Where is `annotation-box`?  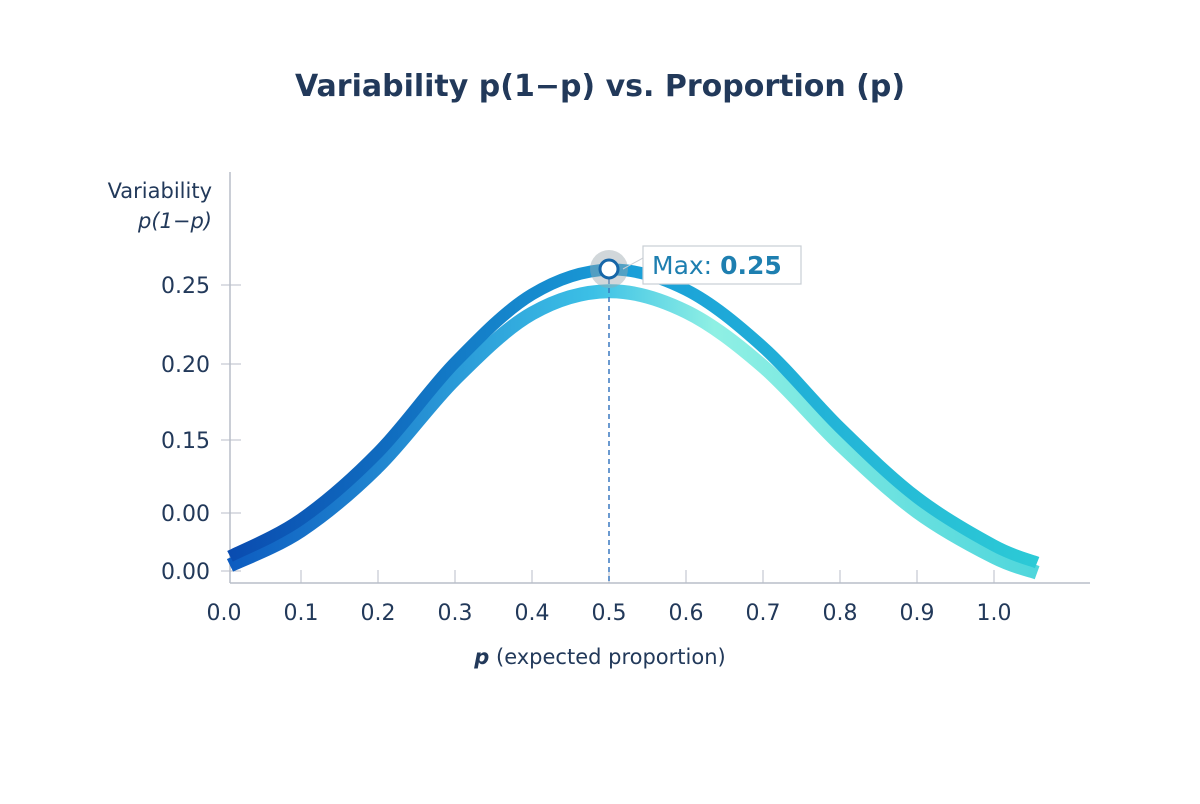
annotation-box is located at coordinates (722, 265).